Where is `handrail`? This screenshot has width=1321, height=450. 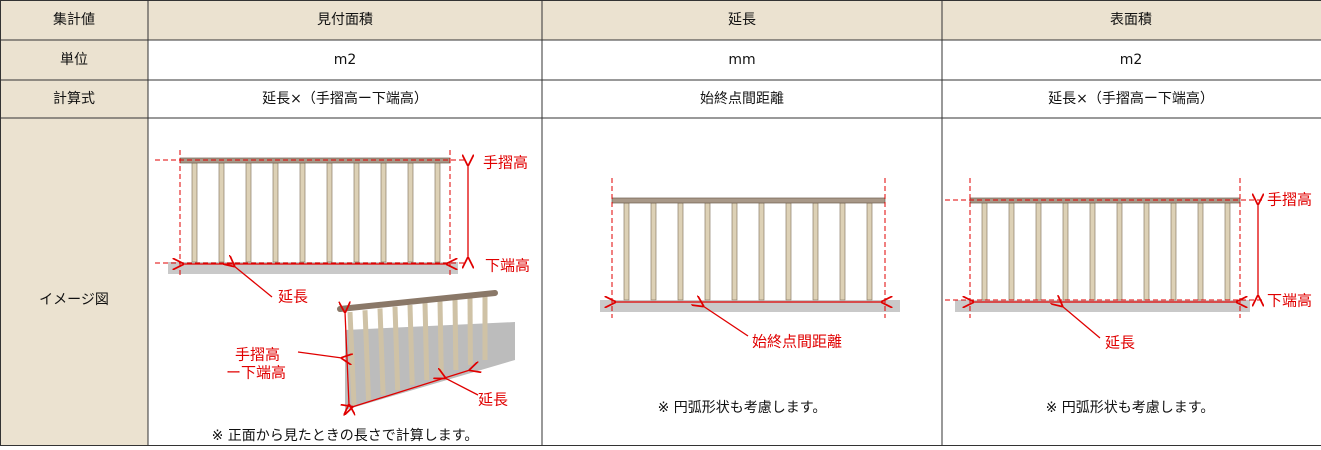 handrail is located at coordinates (748, 200).